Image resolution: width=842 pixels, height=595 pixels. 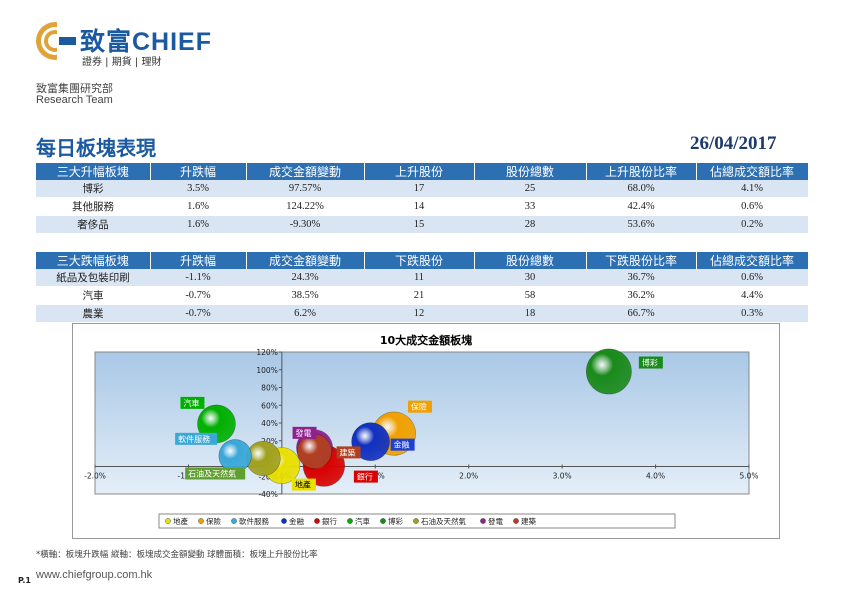 What do you see at coordinates (305, 313) in the screenshot?
I see `table-cell: 6.2%` at bounding box center [305, 313].